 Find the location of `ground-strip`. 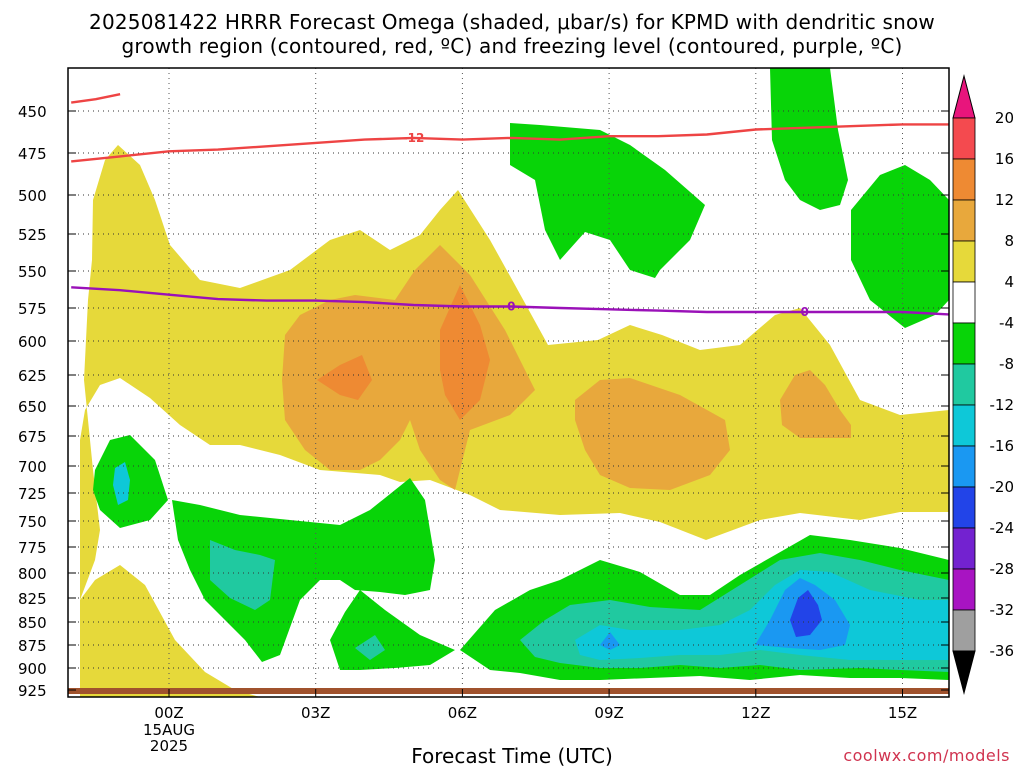

ground-strip is located at coordinates (508, 691).